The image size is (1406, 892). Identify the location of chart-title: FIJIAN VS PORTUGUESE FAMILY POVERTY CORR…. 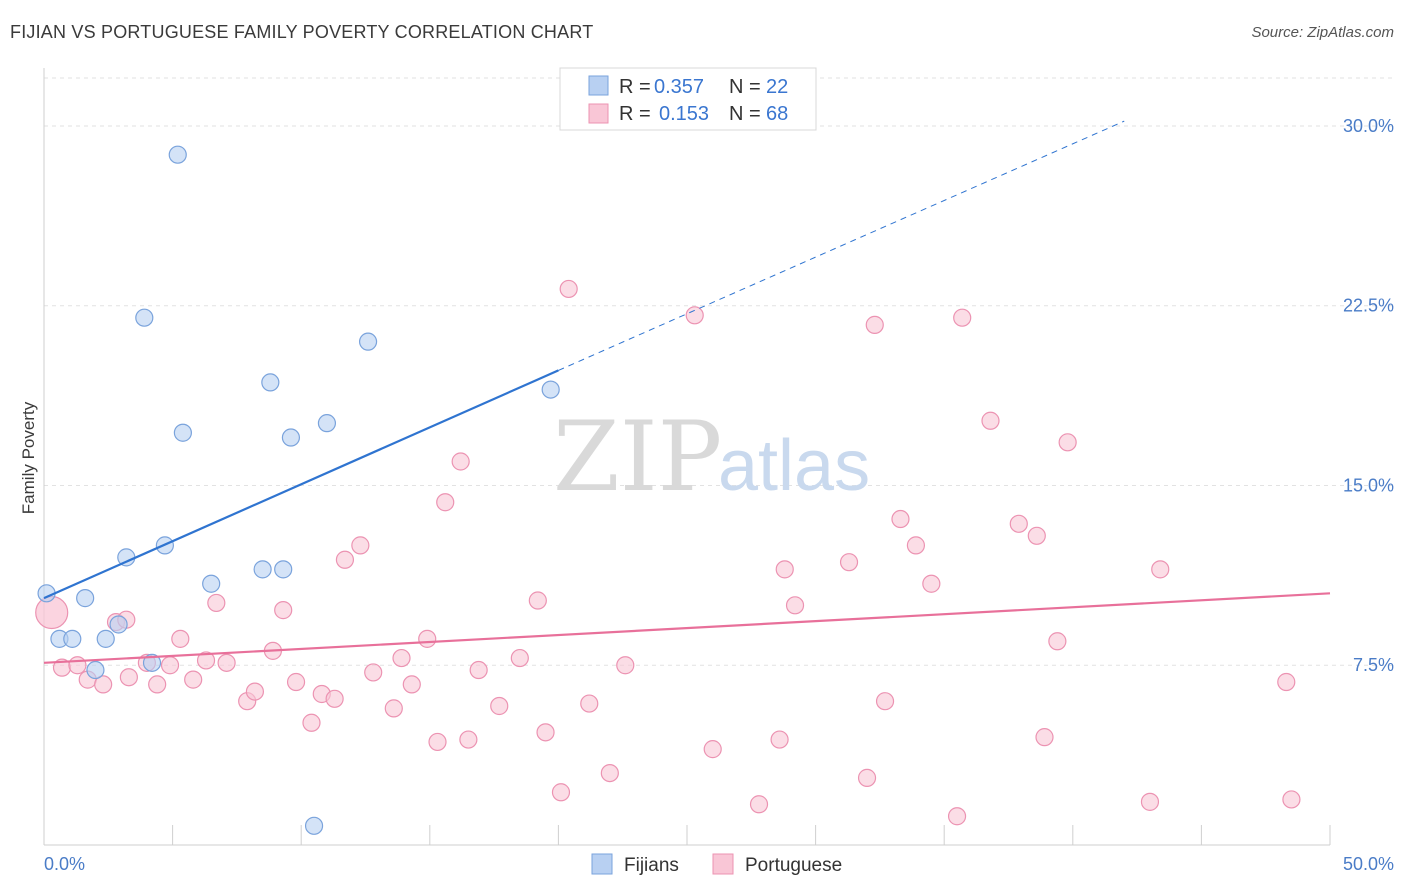
(302, 32).